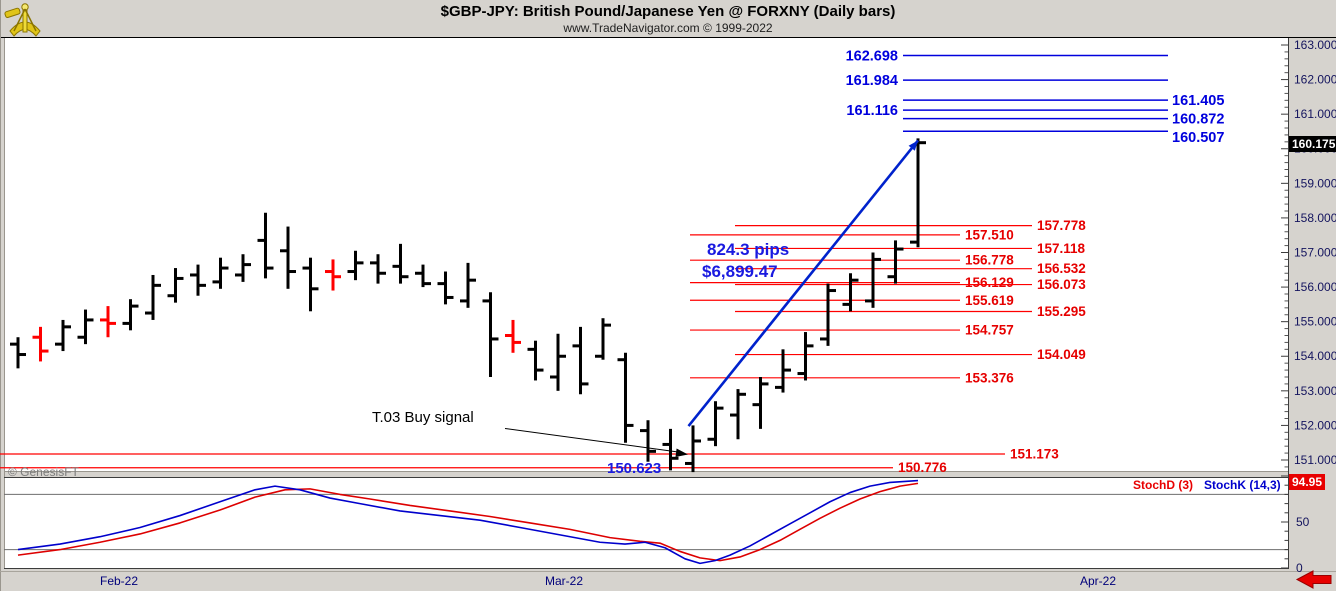  I want to click on dollars-annotation: $6,899.47, so click(740, 271).